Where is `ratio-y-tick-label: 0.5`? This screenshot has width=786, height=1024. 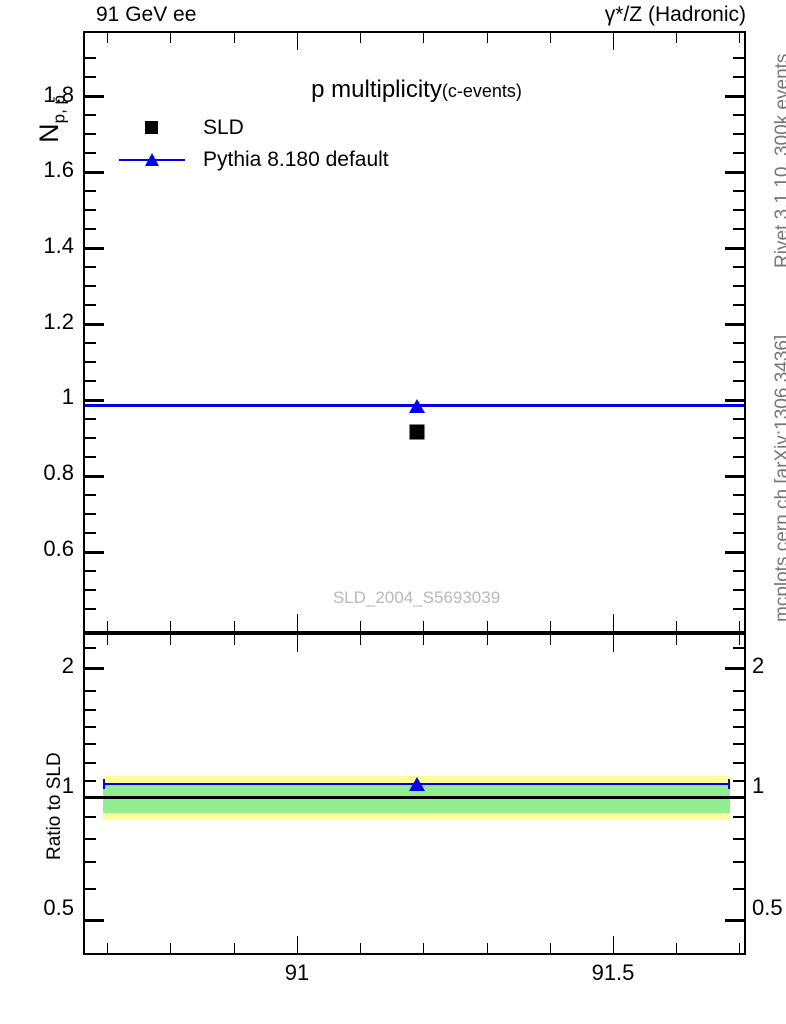 ratio-y-tick-label: 0.5 is located at coordinates (58, 907).